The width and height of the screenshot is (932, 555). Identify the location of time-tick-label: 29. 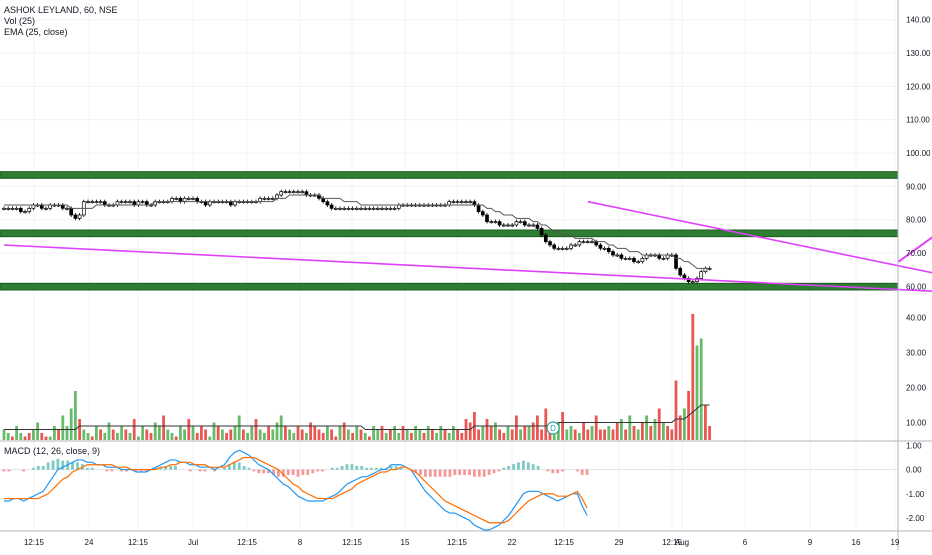
(619, 542).